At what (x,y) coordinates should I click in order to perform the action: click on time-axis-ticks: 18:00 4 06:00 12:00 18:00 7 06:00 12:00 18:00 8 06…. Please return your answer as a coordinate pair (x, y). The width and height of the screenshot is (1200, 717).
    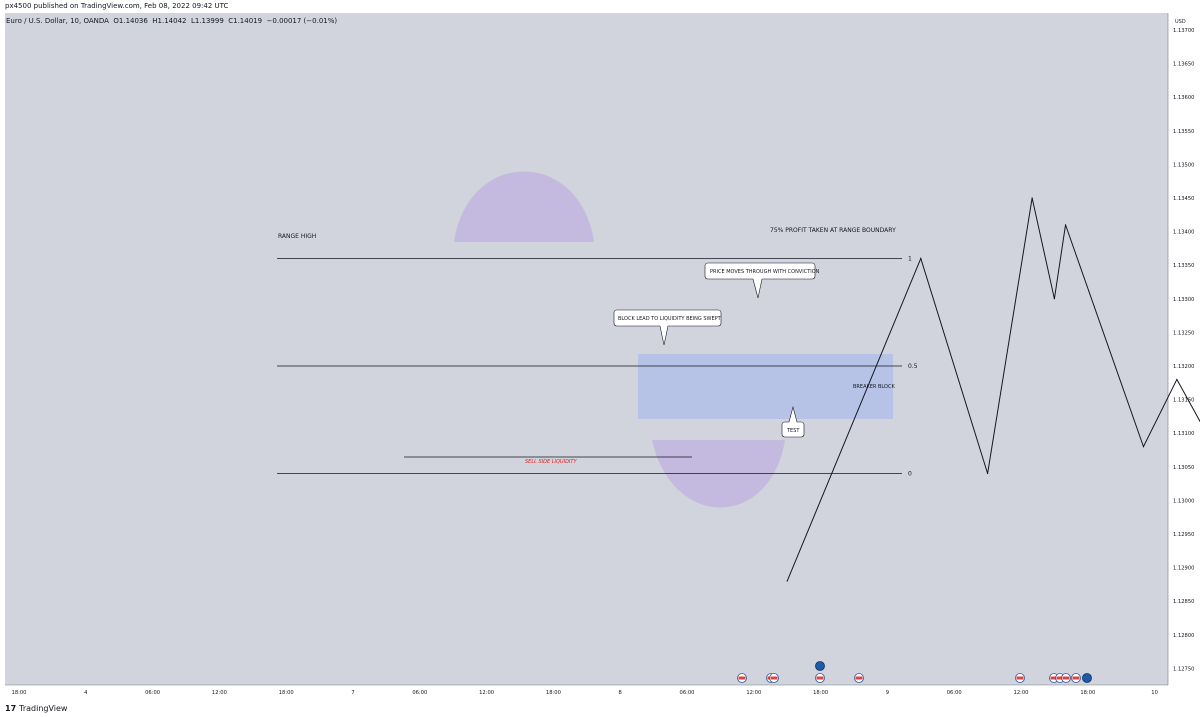
    Looking at the image, I should click on (585, 693).